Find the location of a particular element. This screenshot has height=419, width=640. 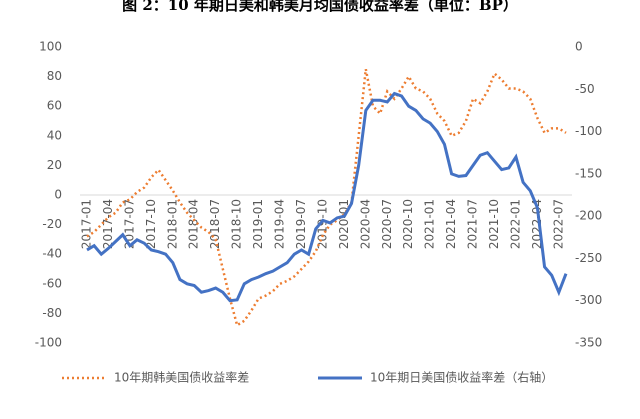

x-tick-label: 2019-07 is located at coordinates (301, 224).